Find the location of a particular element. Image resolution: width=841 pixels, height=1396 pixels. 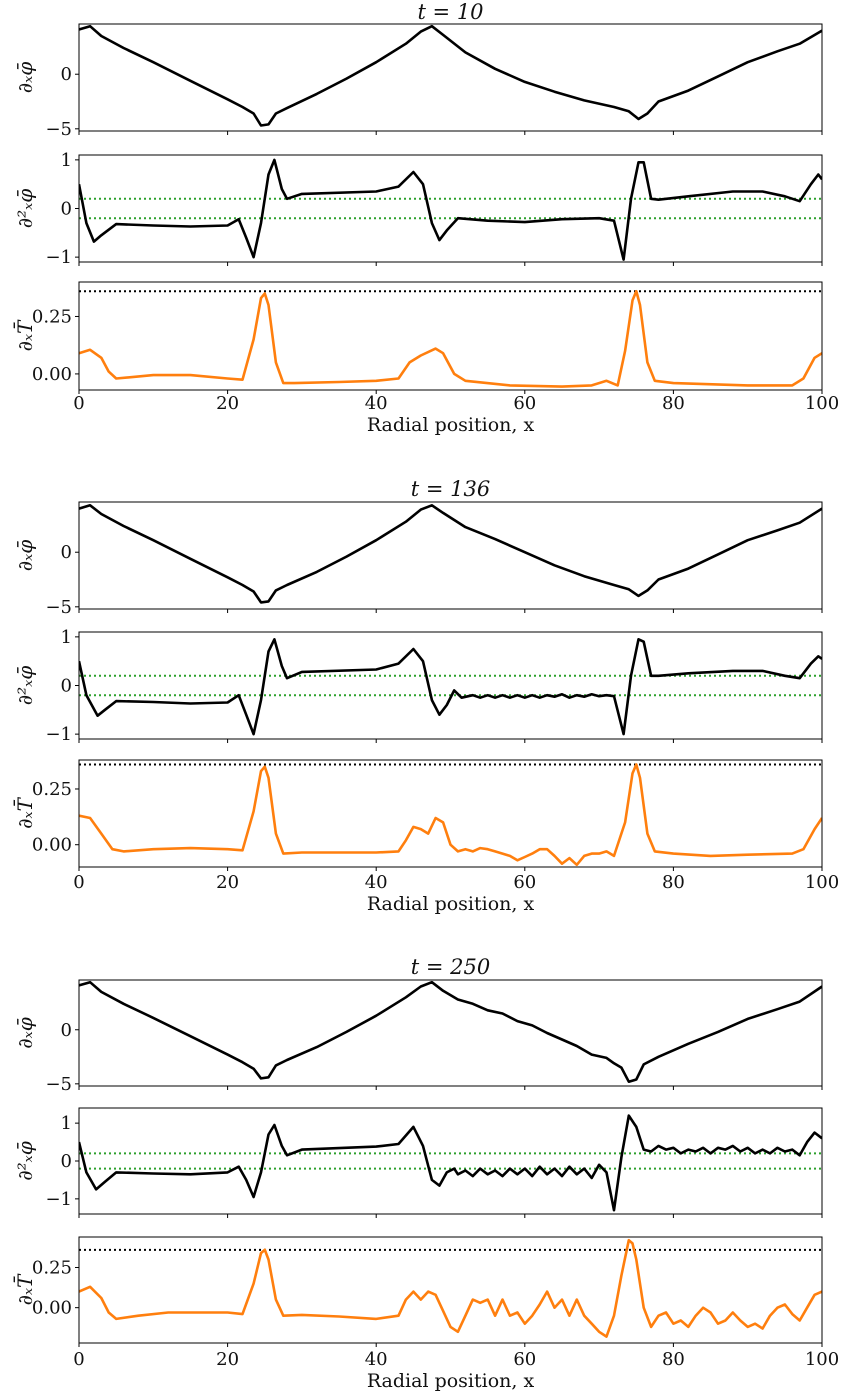

panel-1-2: 0.25 0.00 ∂ₓT̄ is located at coordinates (417, 815).